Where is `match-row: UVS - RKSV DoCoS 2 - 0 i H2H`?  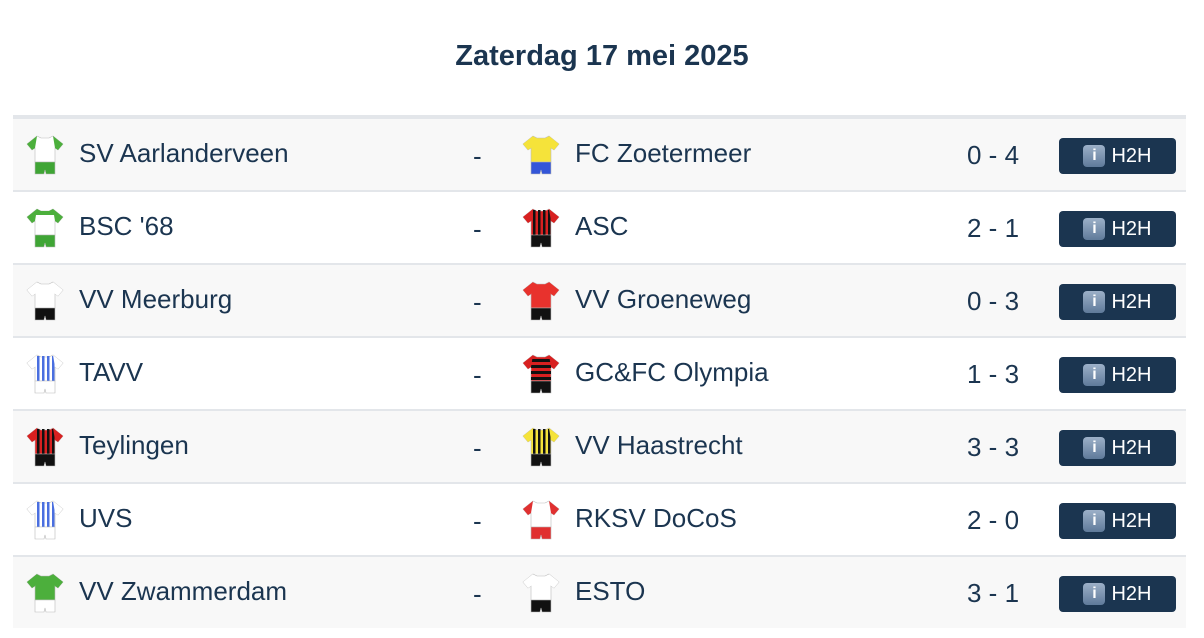 match-row: UVS - RKSV DoCoS 2 - 0 i H2H is located at coordinates (599, 520).